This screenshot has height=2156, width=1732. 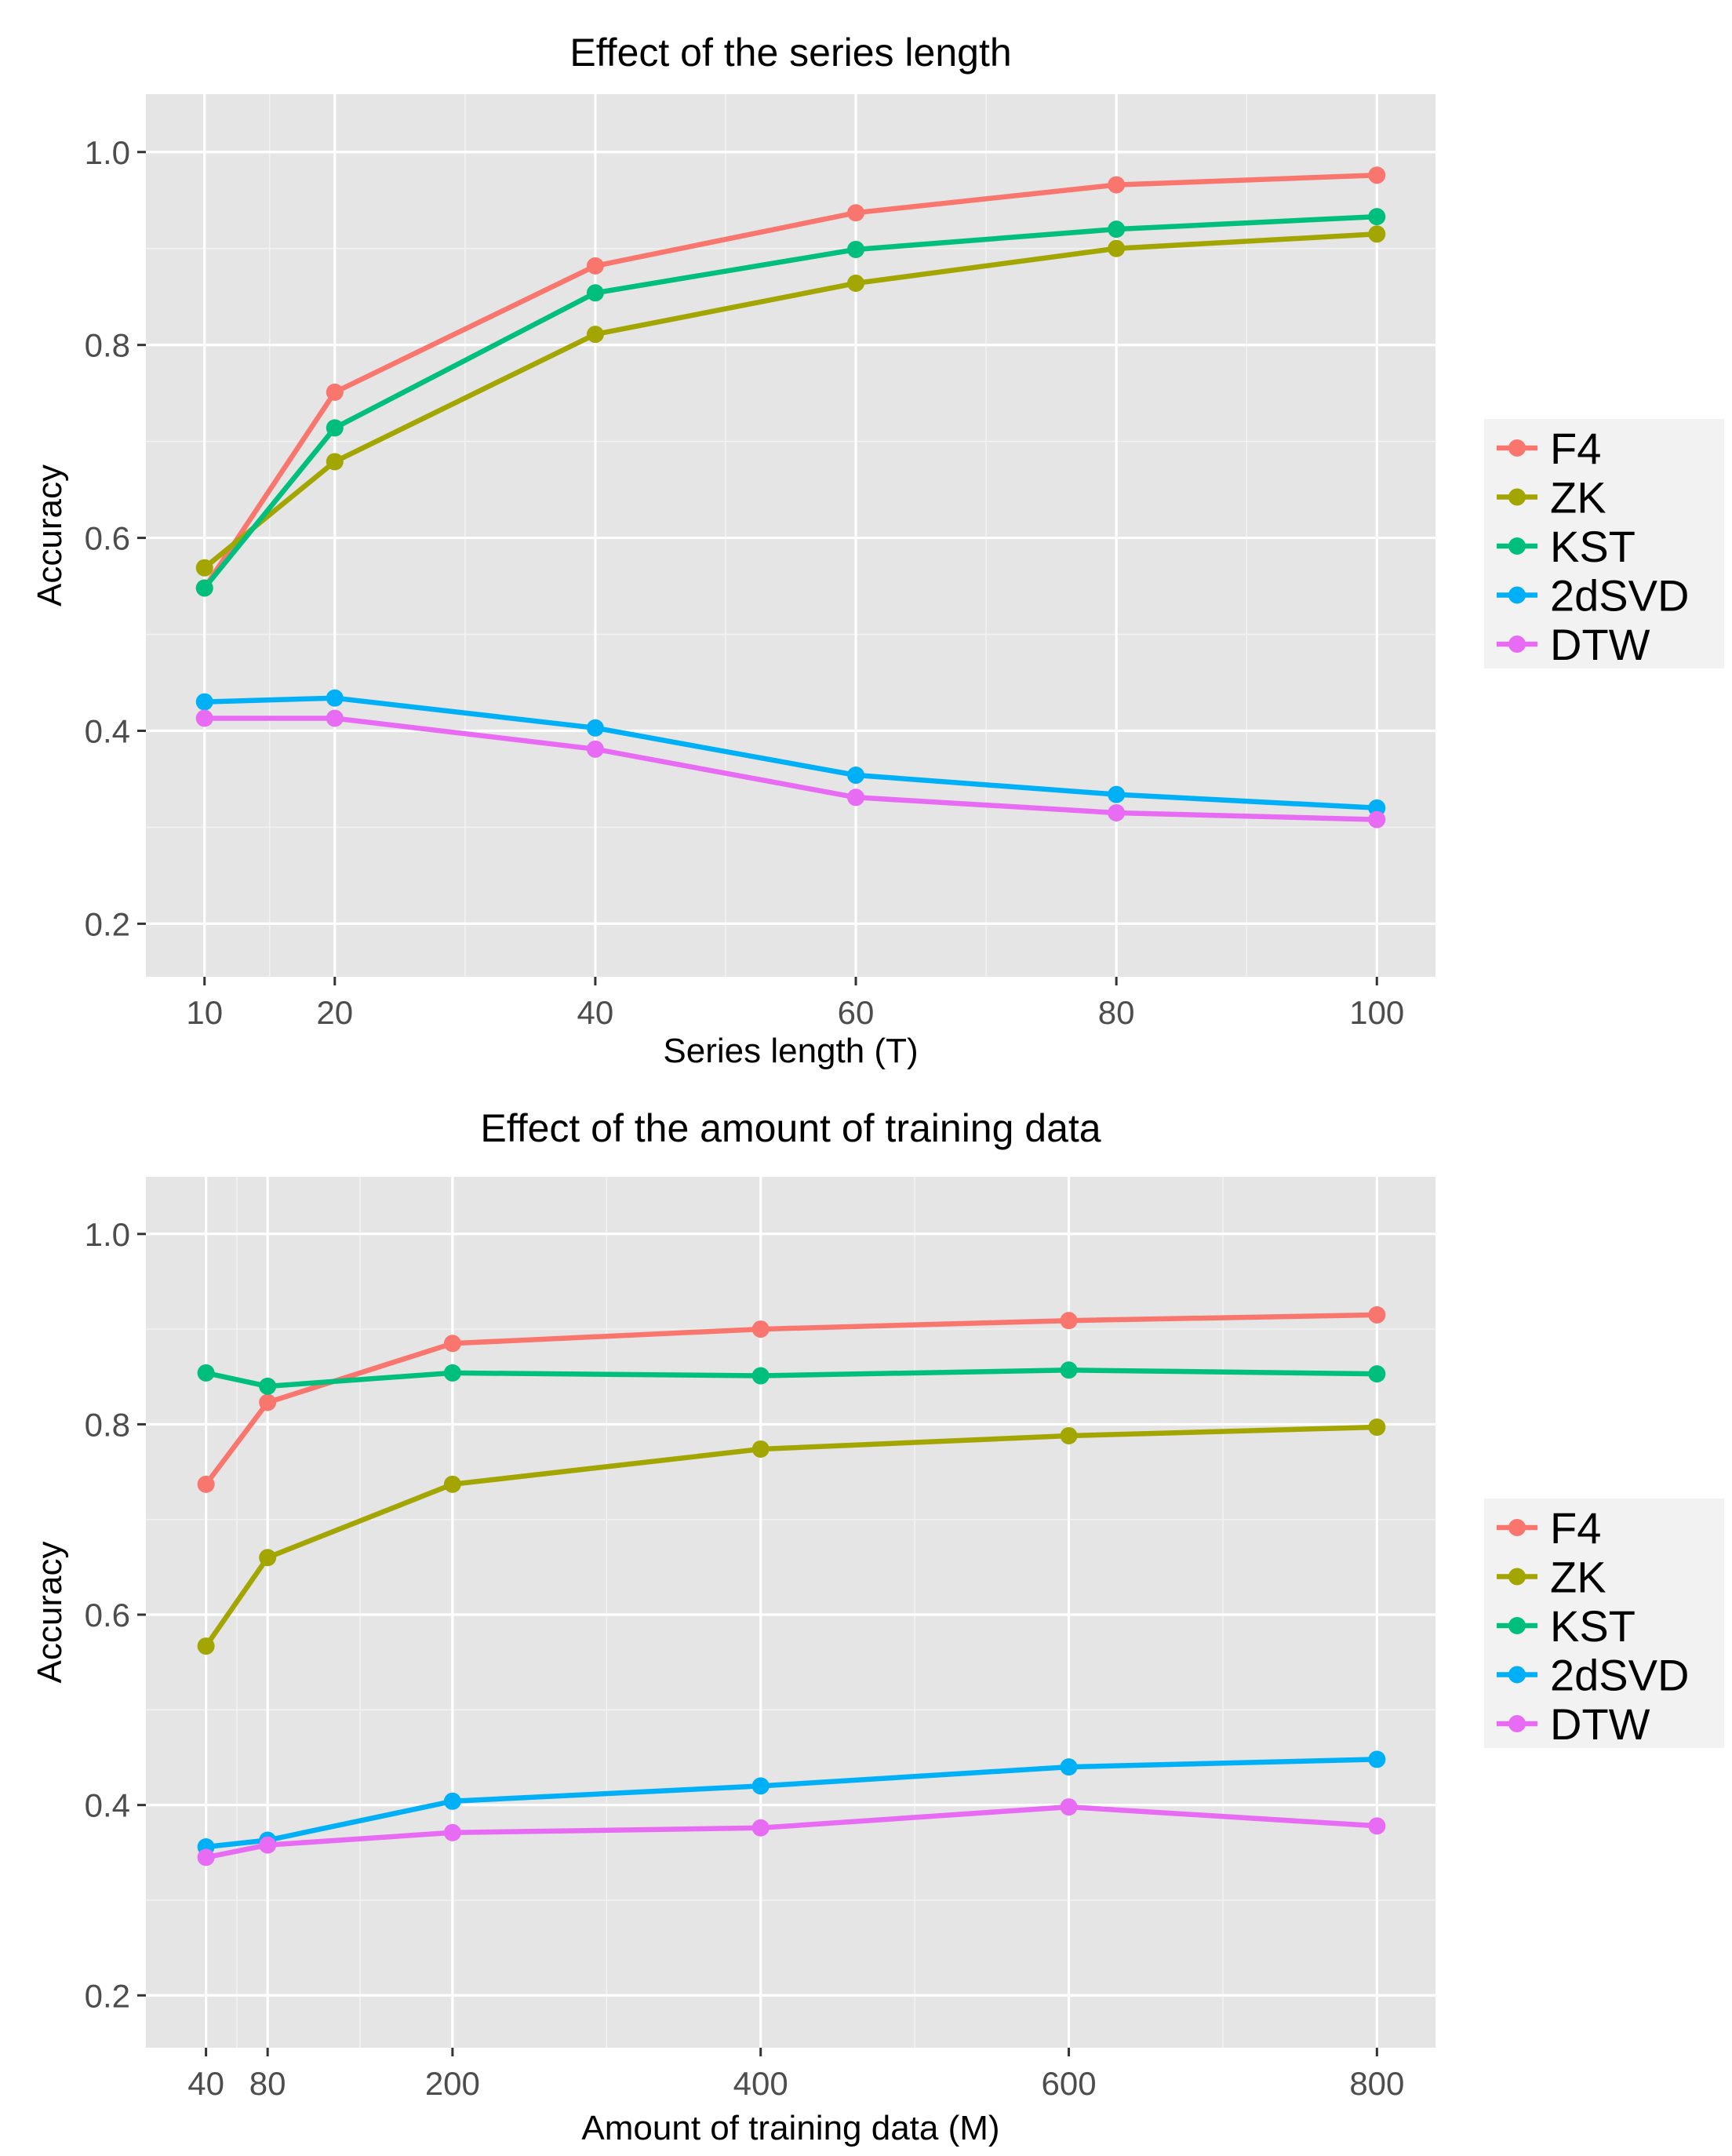 What do you see at coordinates (790, 53) in the screenshot?
I see `chart-title: Effect of the series length` at bounding box center [790, 53].